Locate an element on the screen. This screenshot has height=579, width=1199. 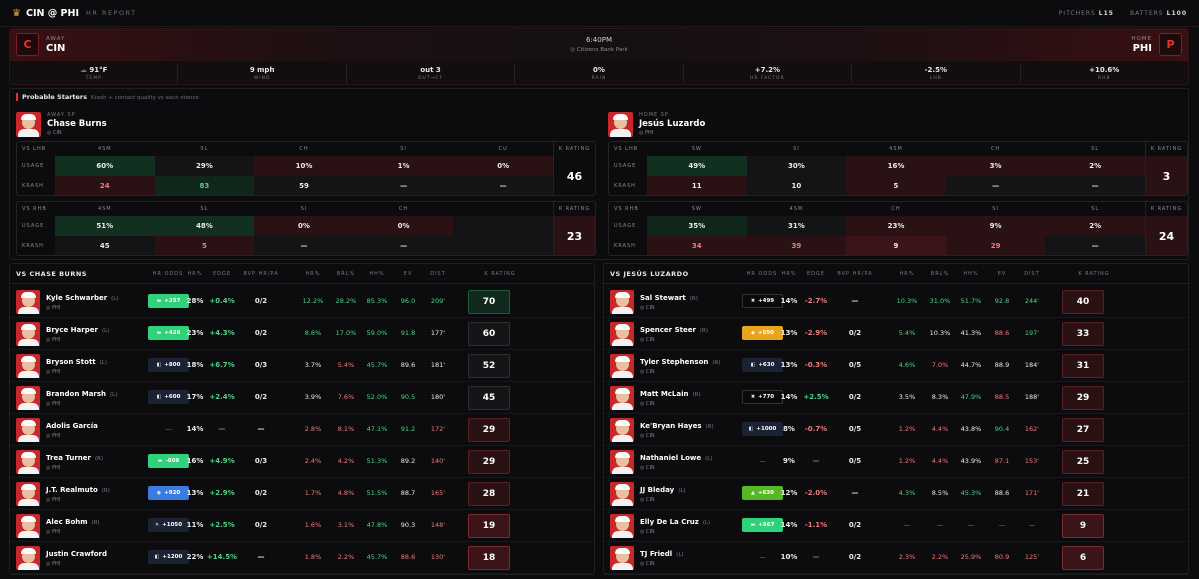
pitcher-avatar is located at coordinates (28, 124).